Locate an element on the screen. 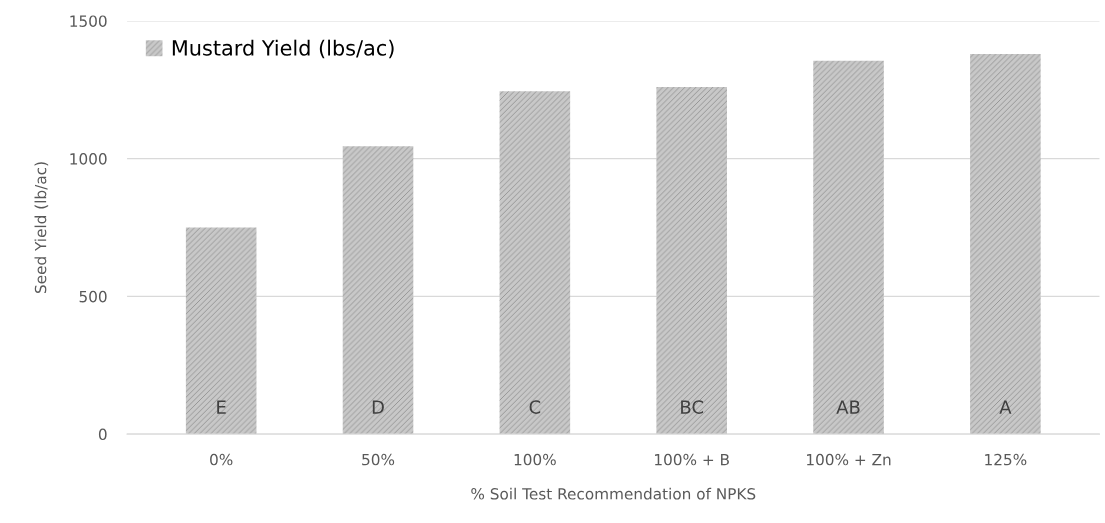 The image size is (1105, 523). x-tick-label: 0% is located at coordinates (221, 459).